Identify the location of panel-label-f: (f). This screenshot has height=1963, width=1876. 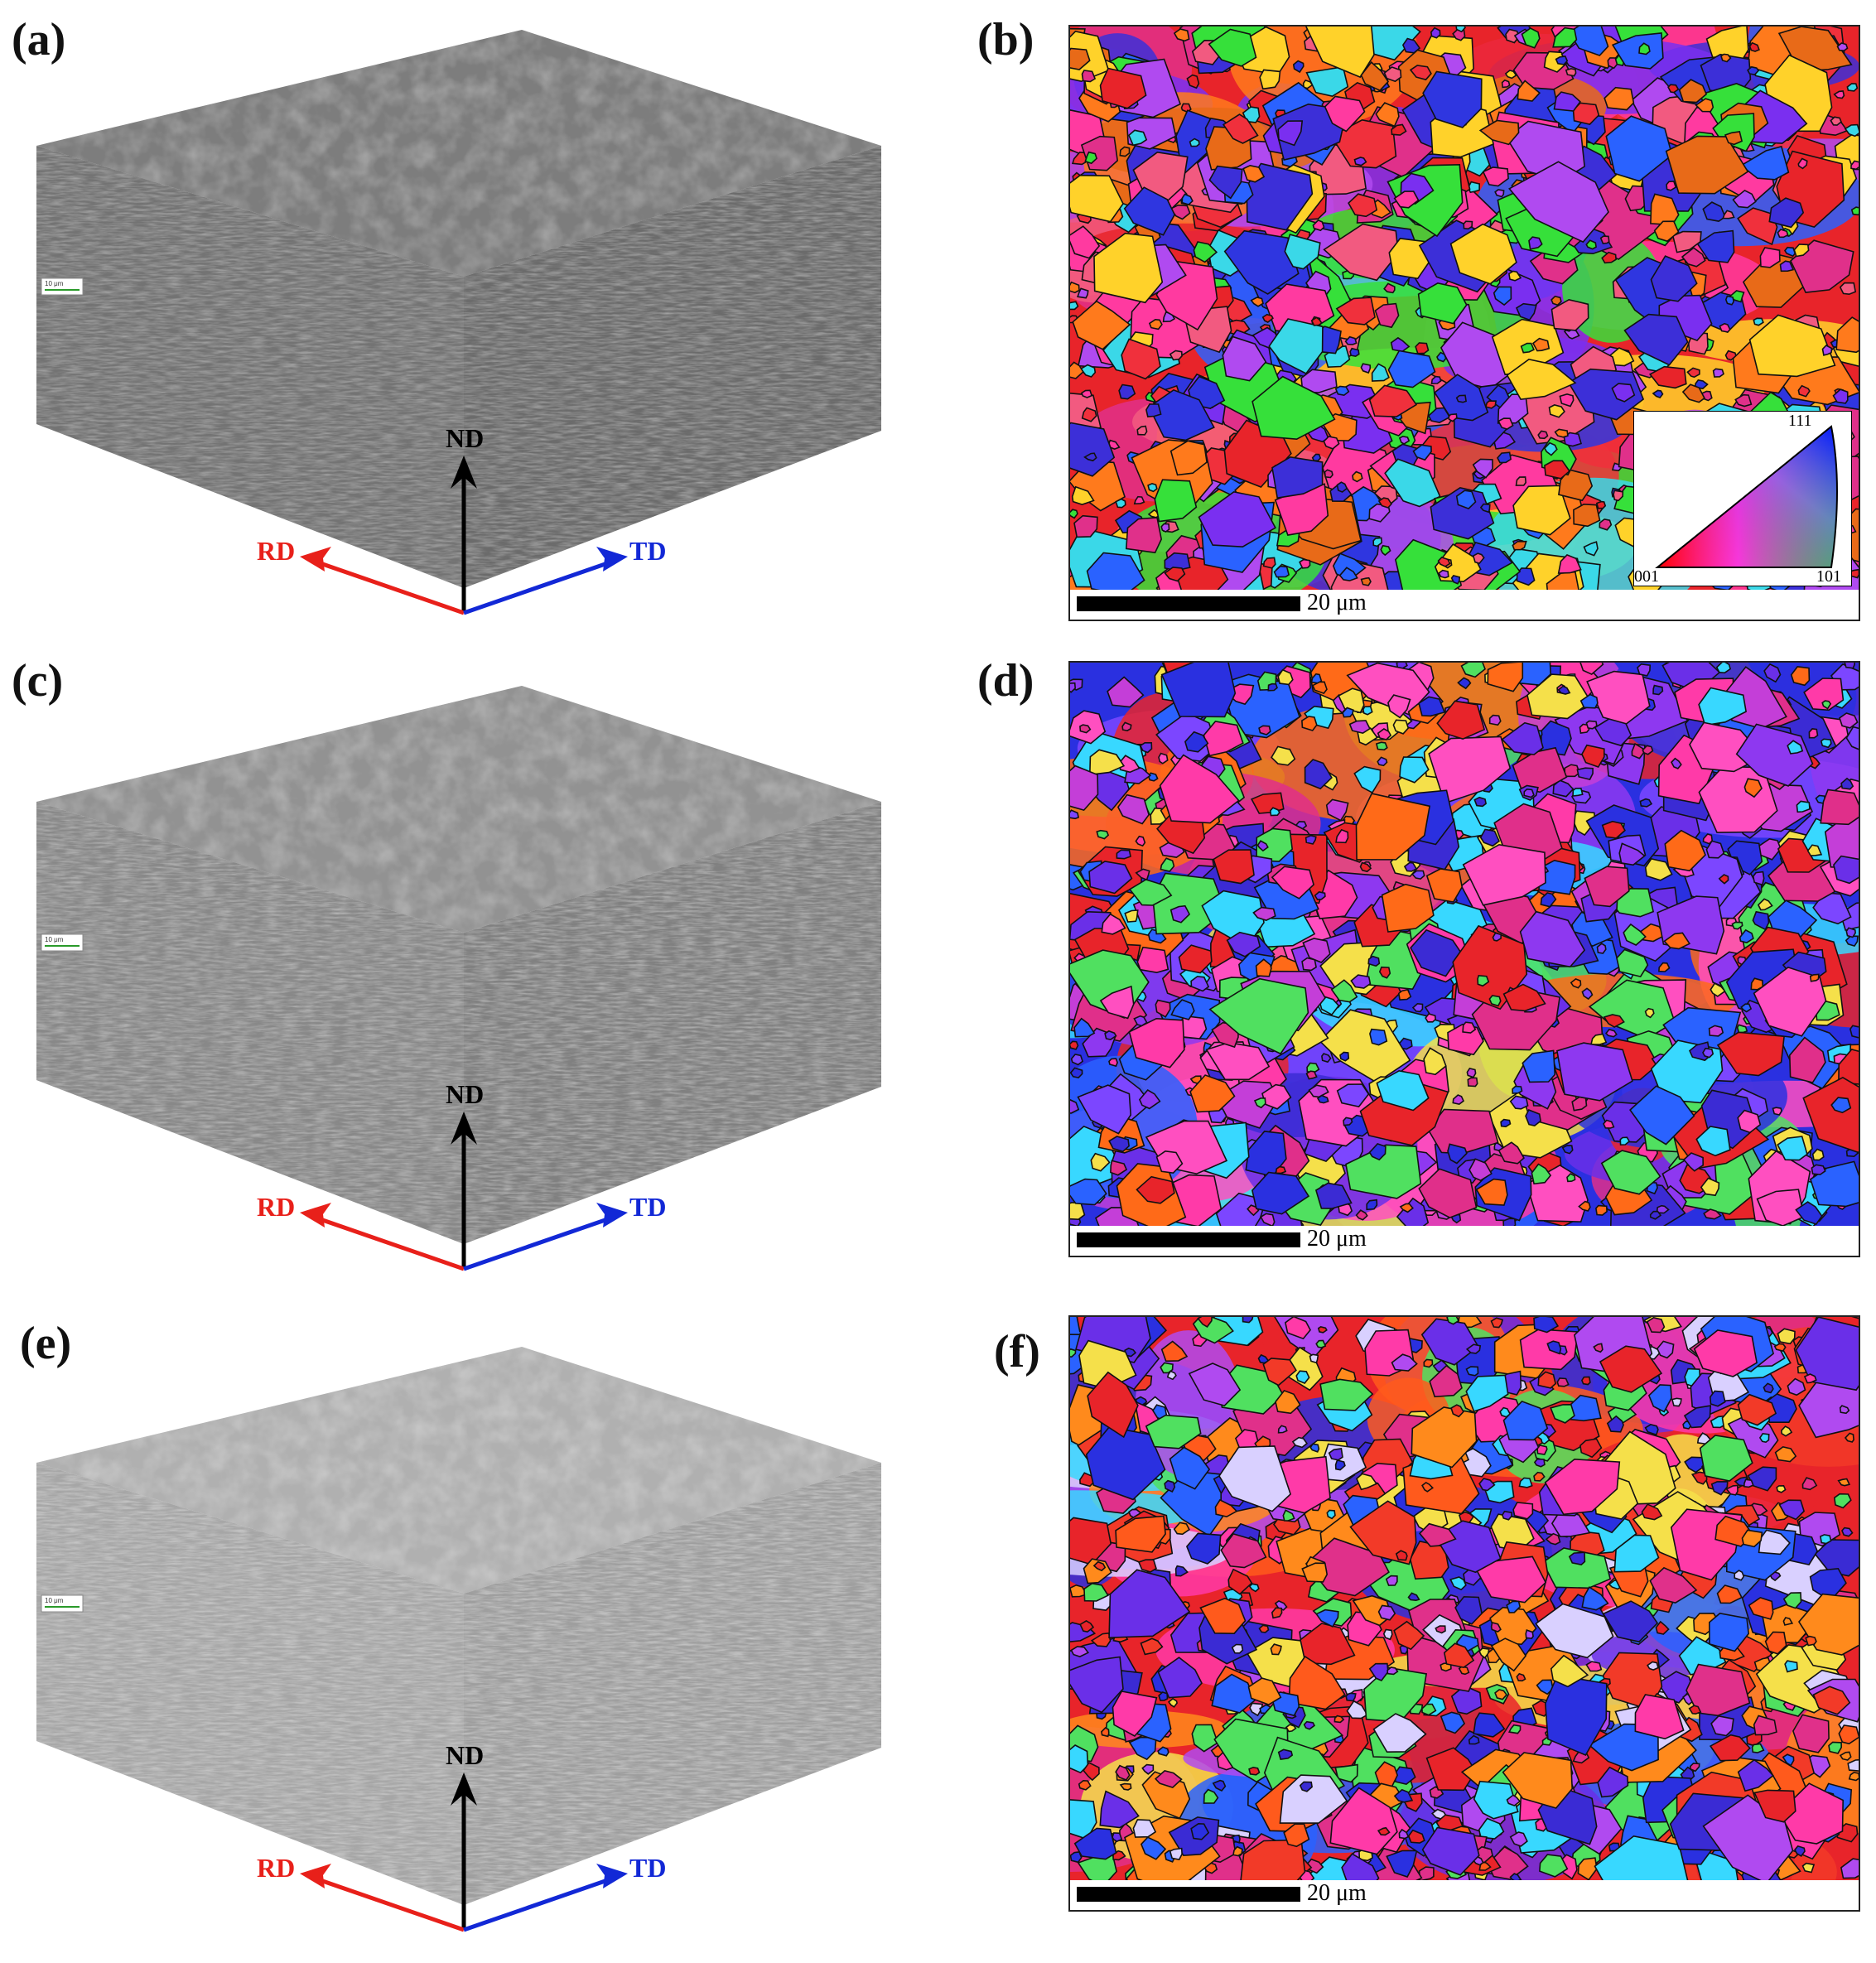
(1017, 1351).